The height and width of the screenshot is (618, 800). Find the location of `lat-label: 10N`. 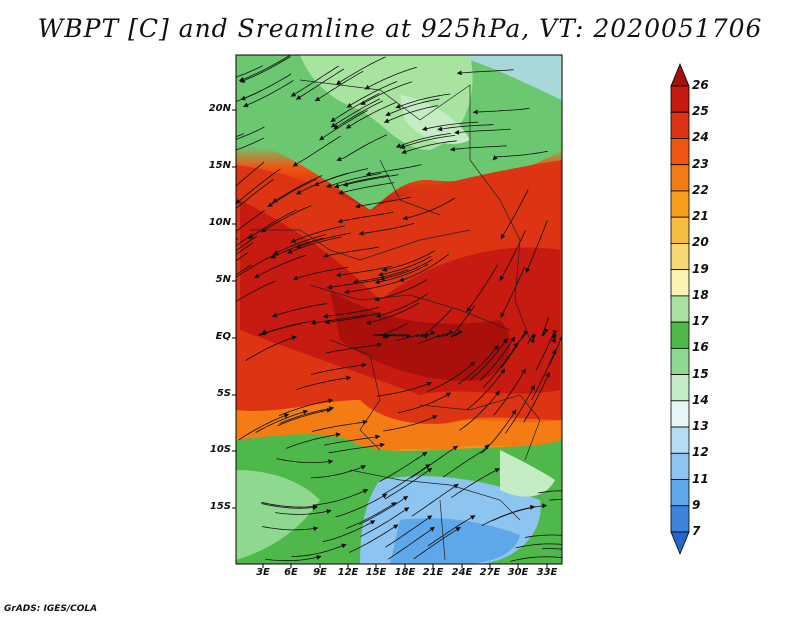

lat-label: 10N is located at coordinates (219, 222).